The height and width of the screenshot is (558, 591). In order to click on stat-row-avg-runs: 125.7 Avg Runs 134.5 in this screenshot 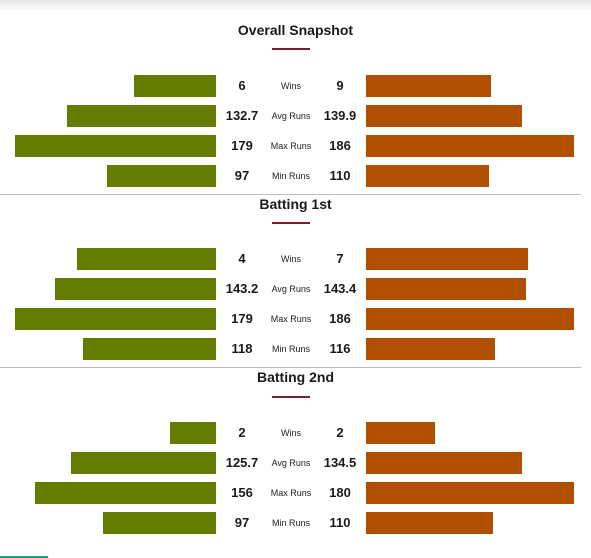, I will do `click(295, 463)`.